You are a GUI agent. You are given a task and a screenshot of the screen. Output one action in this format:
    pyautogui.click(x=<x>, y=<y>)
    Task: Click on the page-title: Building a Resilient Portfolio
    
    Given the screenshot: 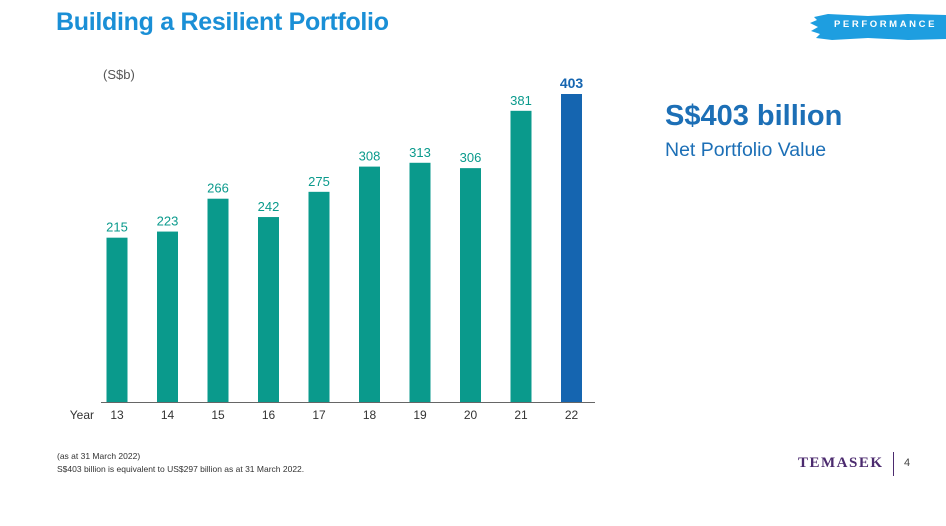 What is the action you would take?
    pyautogui.click(x=222, y=22)
    